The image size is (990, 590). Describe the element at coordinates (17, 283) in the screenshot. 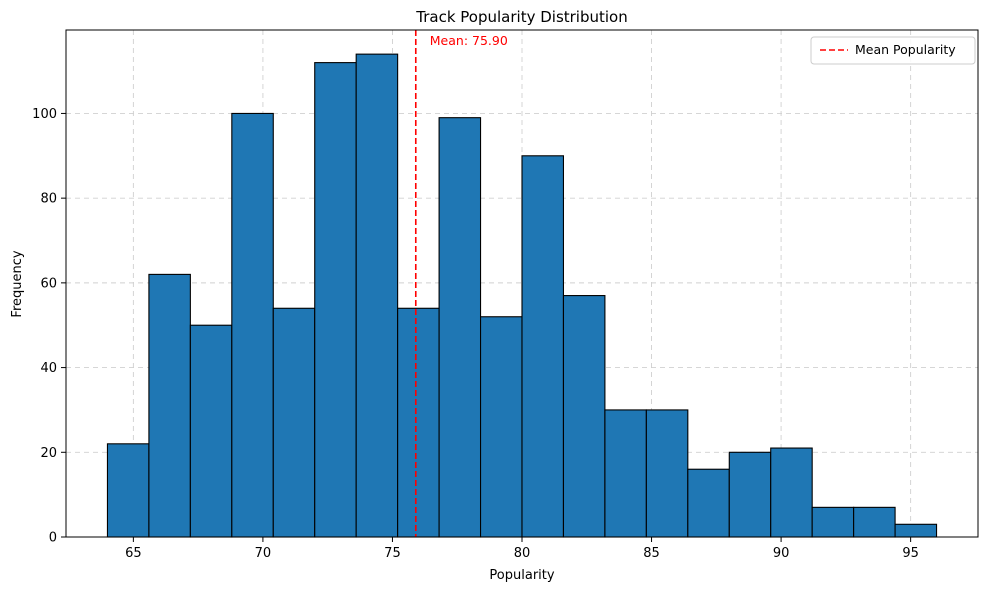

I see `y-axis-label: Frequency` at that location.